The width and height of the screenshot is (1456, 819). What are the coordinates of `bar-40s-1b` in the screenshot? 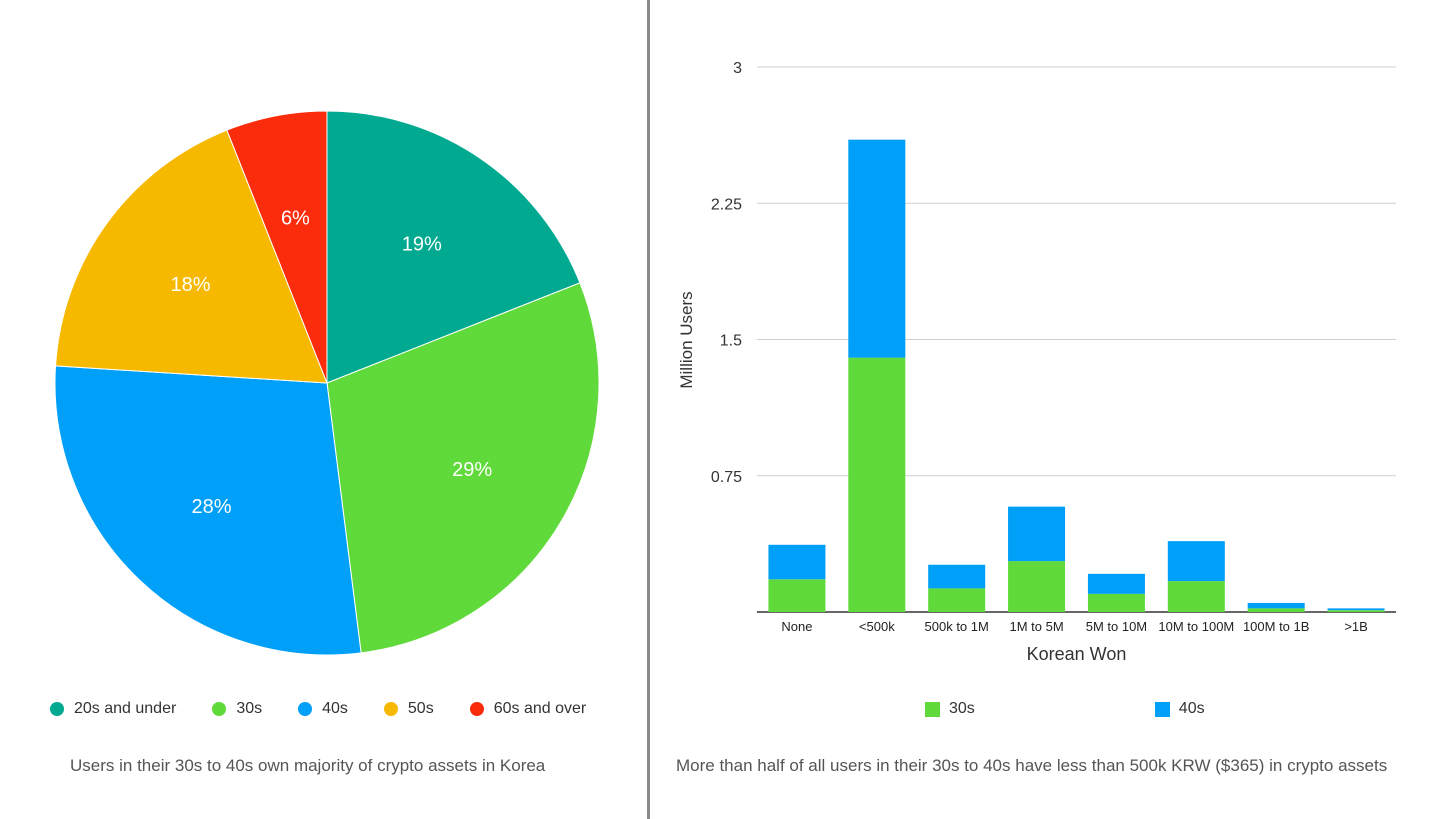 It's located at (1356, 609).